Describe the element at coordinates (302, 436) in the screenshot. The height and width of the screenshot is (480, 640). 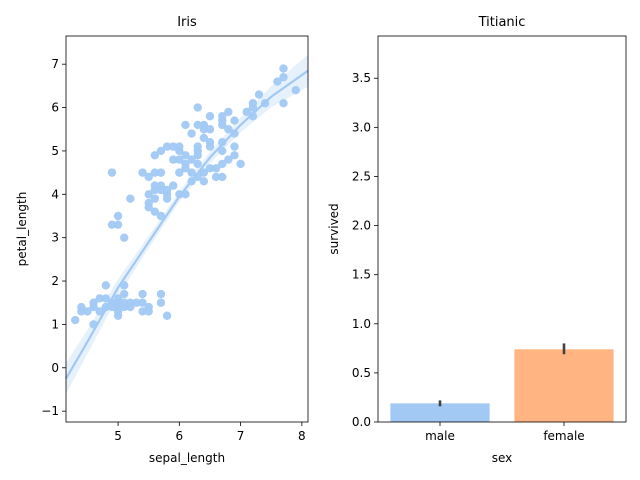
I see `iris-x-tick-label: 8` at that location.